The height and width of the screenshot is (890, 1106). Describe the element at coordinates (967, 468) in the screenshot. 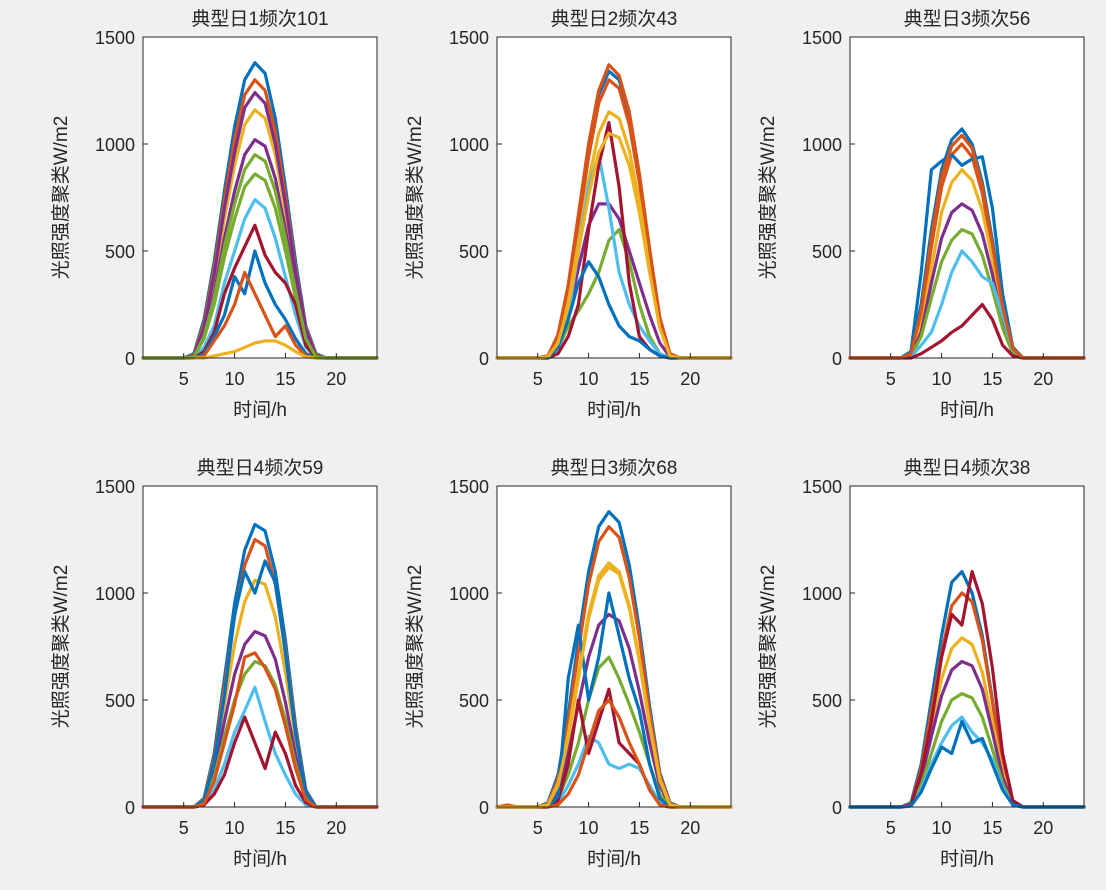

I see `subplot-title: 典型日4频次38` at that location.